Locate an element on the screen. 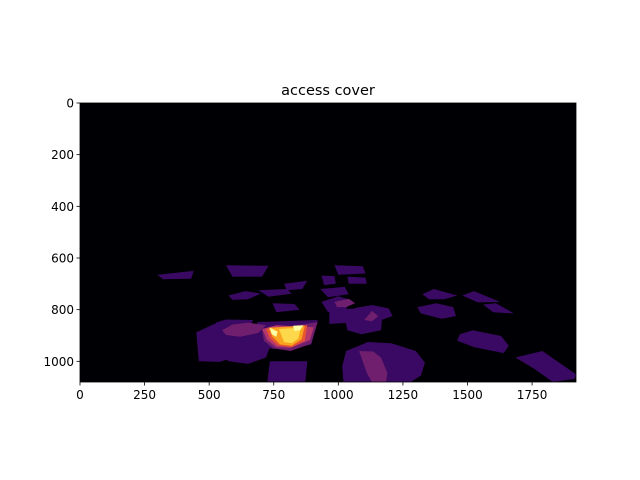  x-tick-label: 1000 is located at coordinates (338, 395).